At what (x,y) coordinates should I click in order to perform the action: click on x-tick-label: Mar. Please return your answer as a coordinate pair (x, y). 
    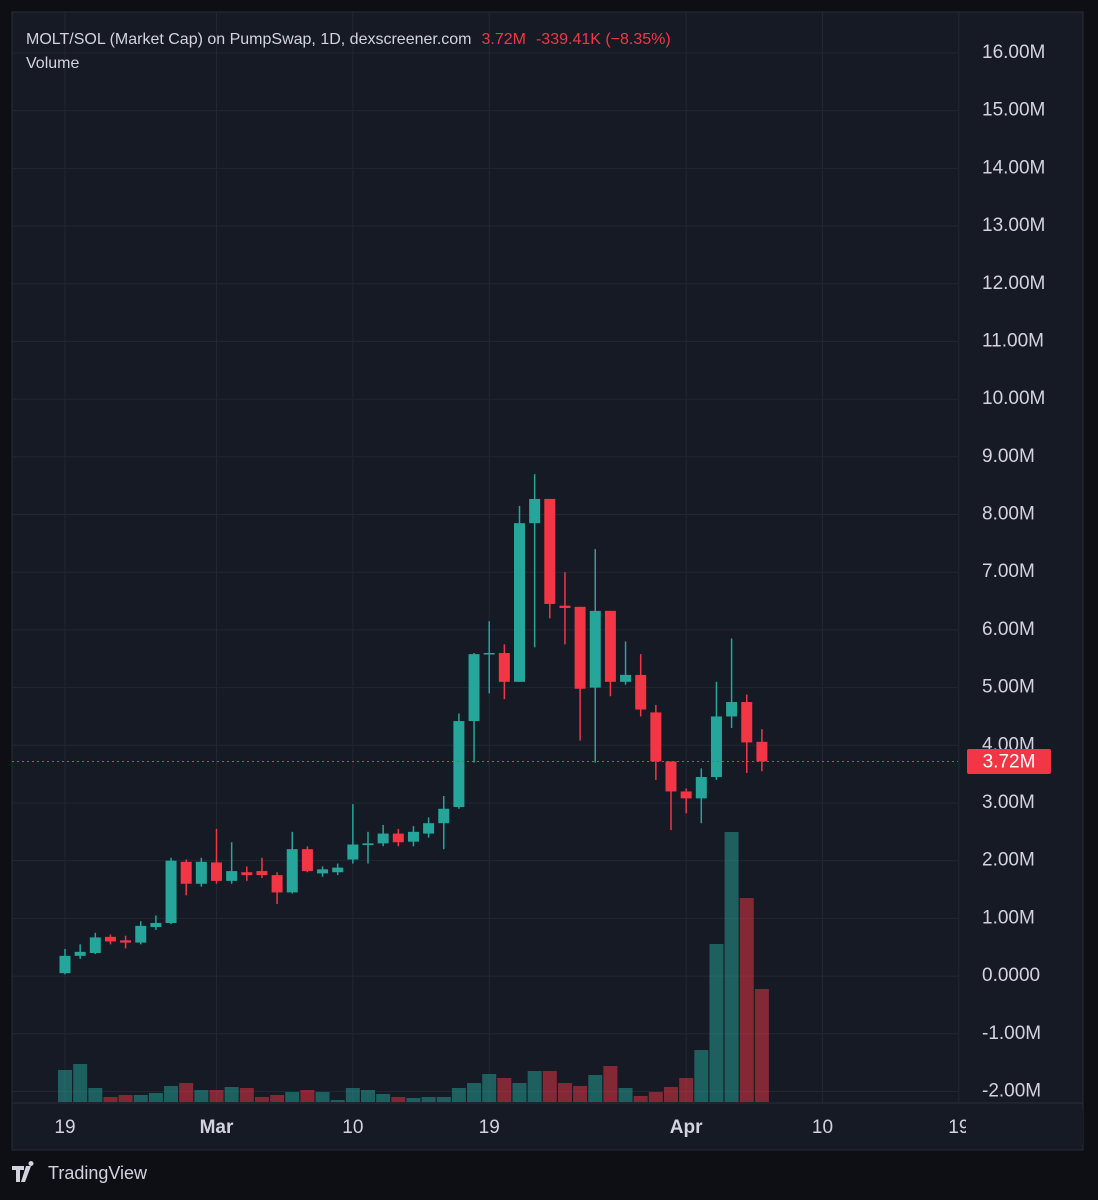
    Looking at the image, I should click on (217, 1127).